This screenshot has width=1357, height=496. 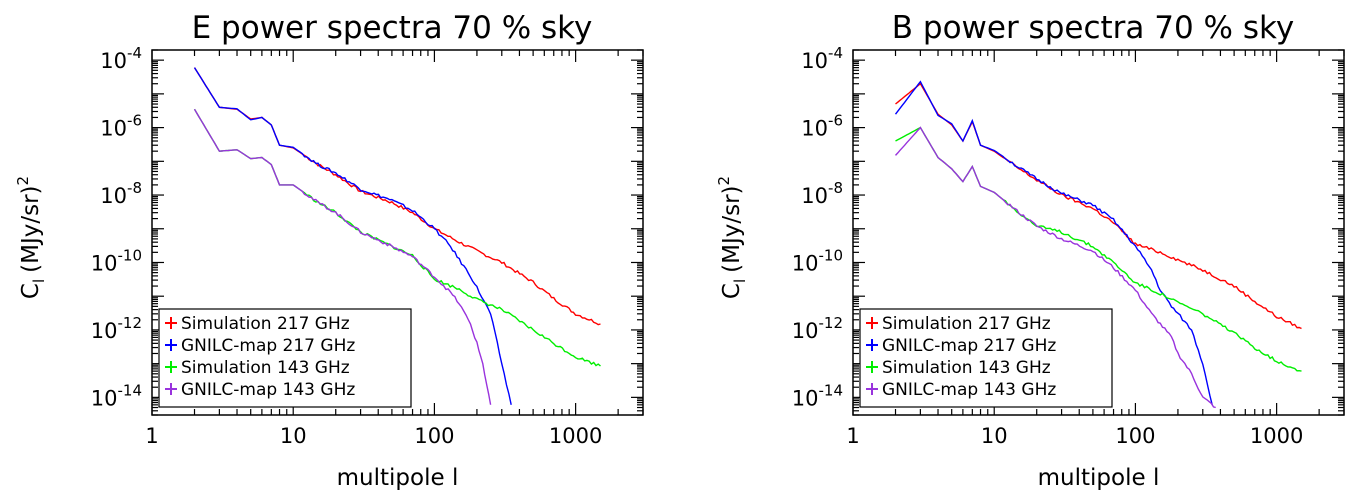 What do you see at coordinates (1093, 28) in the screenshot?
I see `chart-title: B power spectra 70 % sky` at bounding box center [1093, 28].